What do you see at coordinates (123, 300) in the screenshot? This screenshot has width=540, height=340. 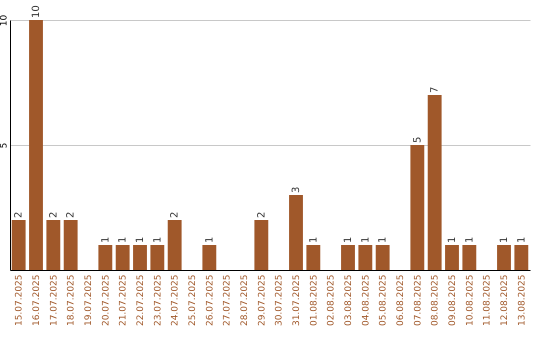 I see `x-tick-label: 21.07.2025` at bounding box center [123, 300].